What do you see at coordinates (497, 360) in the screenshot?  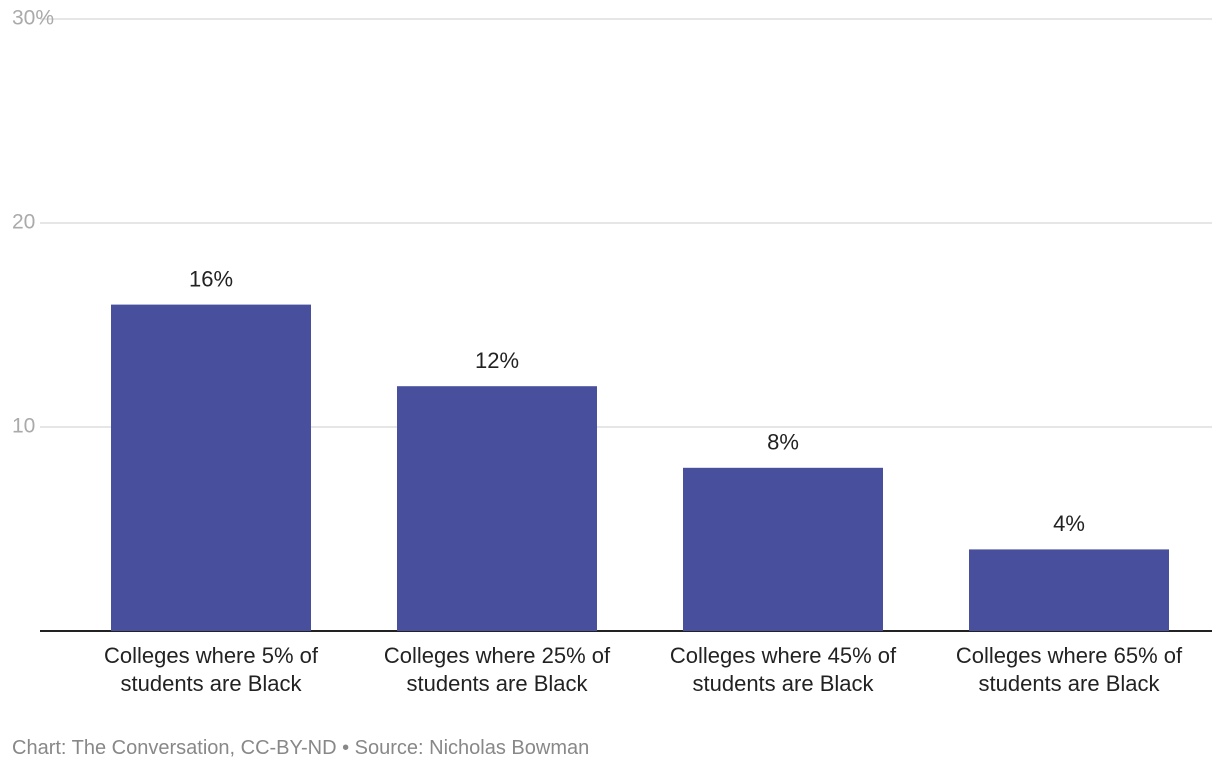 I see `value-label: 12%` at bounding box center [497, 360].